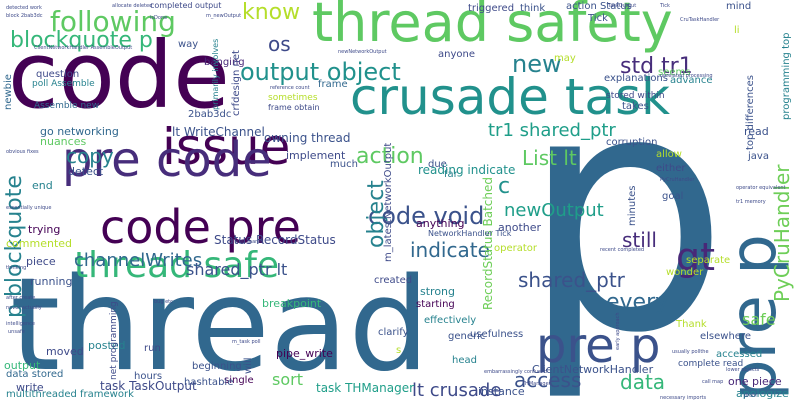  I want to click on word-triggered: triggered, so click(491, 8).